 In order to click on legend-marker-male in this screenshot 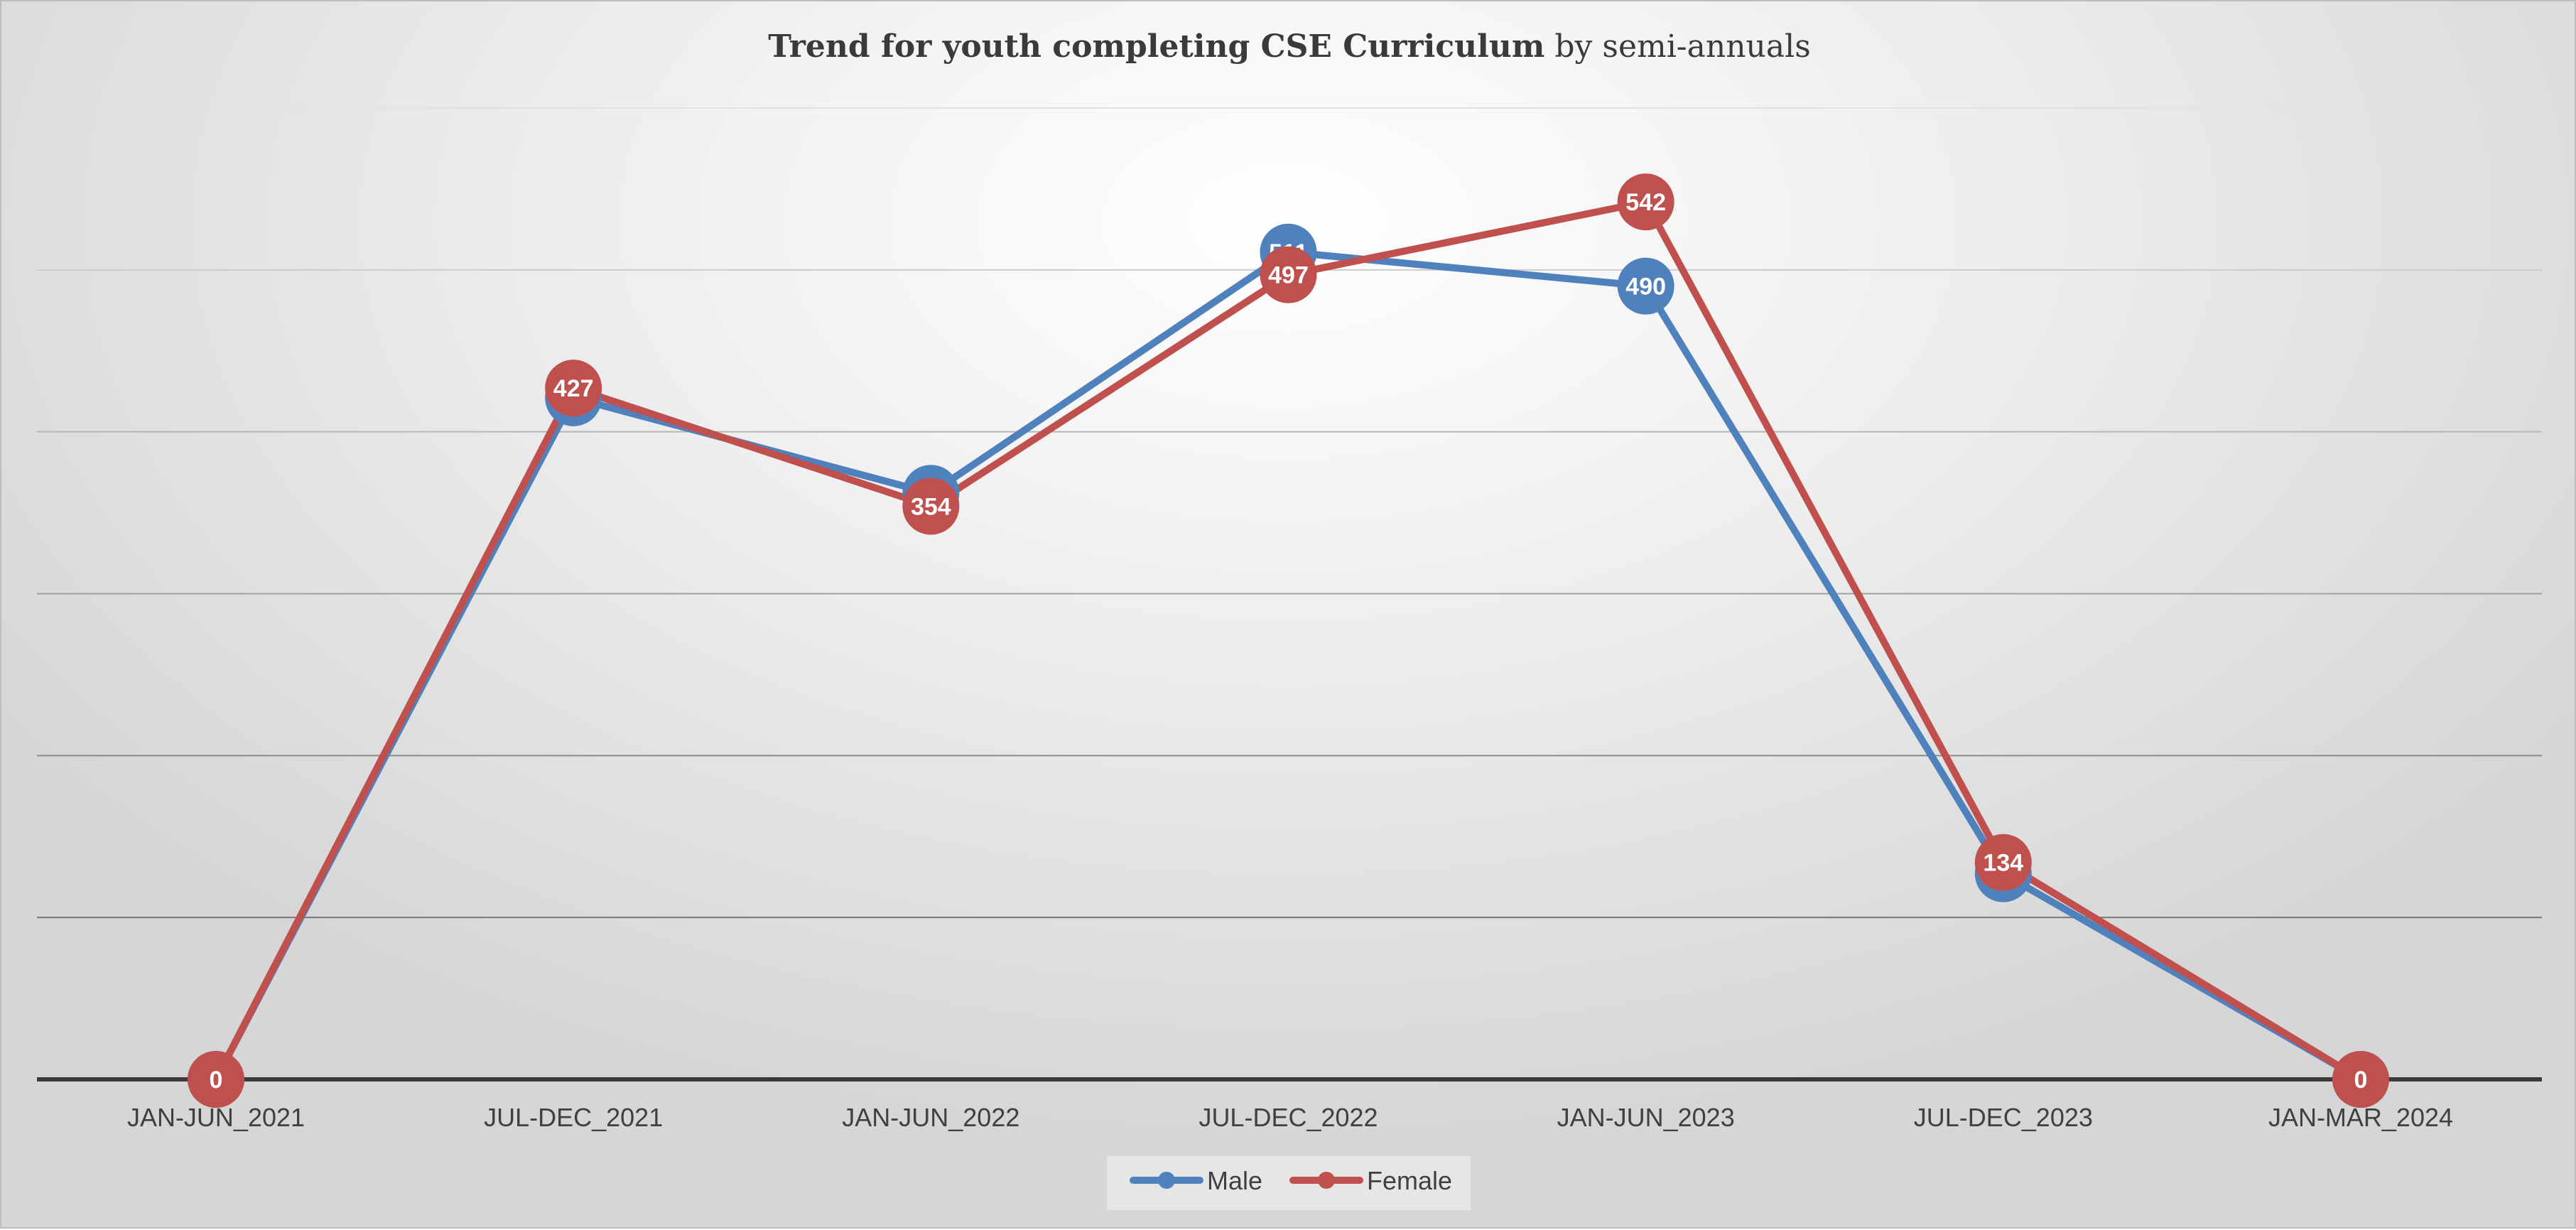, I will do `click(1166, 1180)`.